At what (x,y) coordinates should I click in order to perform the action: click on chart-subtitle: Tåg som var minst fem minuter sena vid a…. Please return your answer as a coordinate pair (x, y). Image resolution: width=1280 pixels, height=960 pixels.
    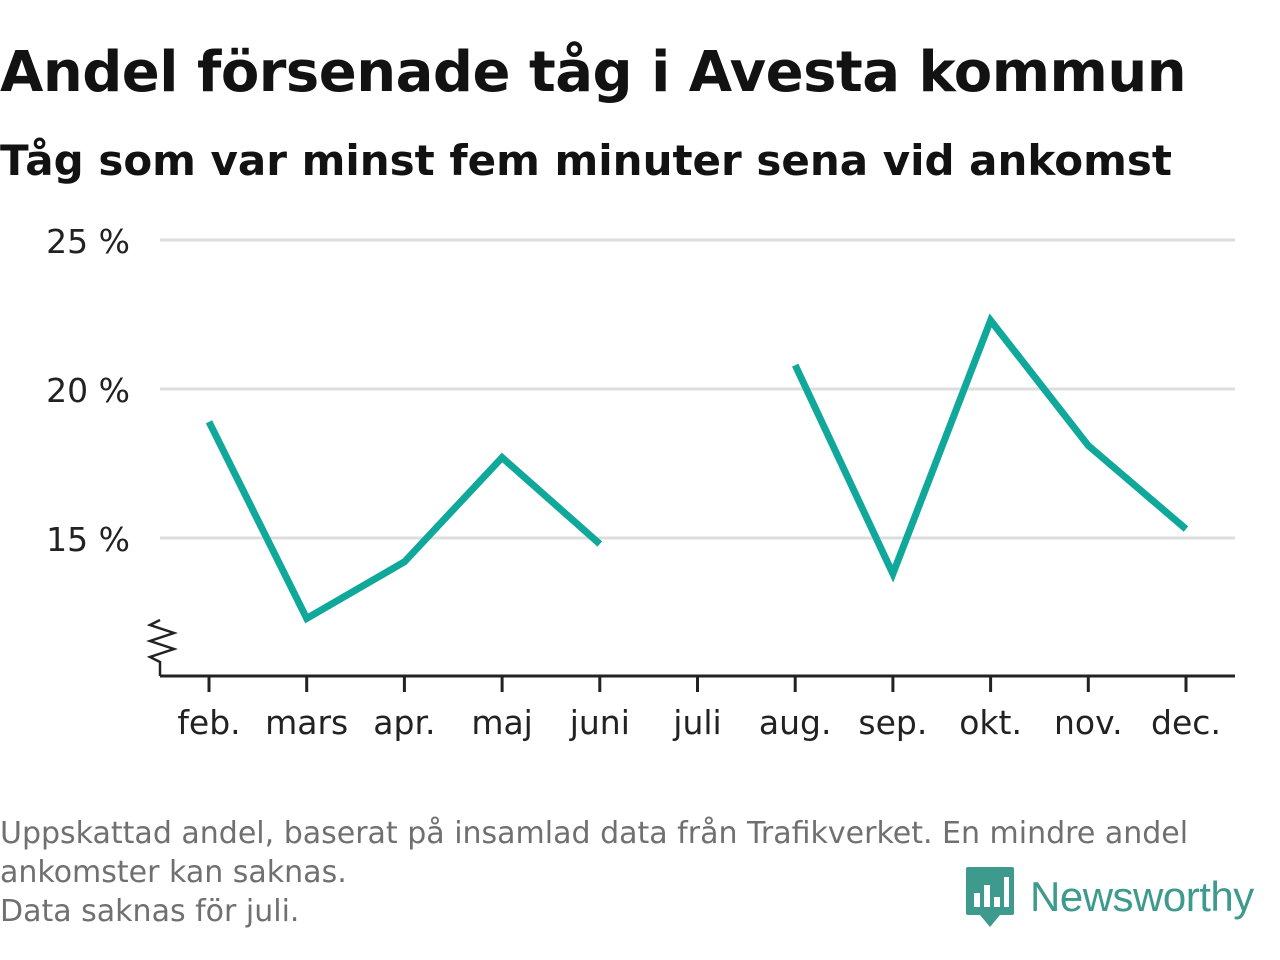
    Looking at the image, I should click on (586, 160).